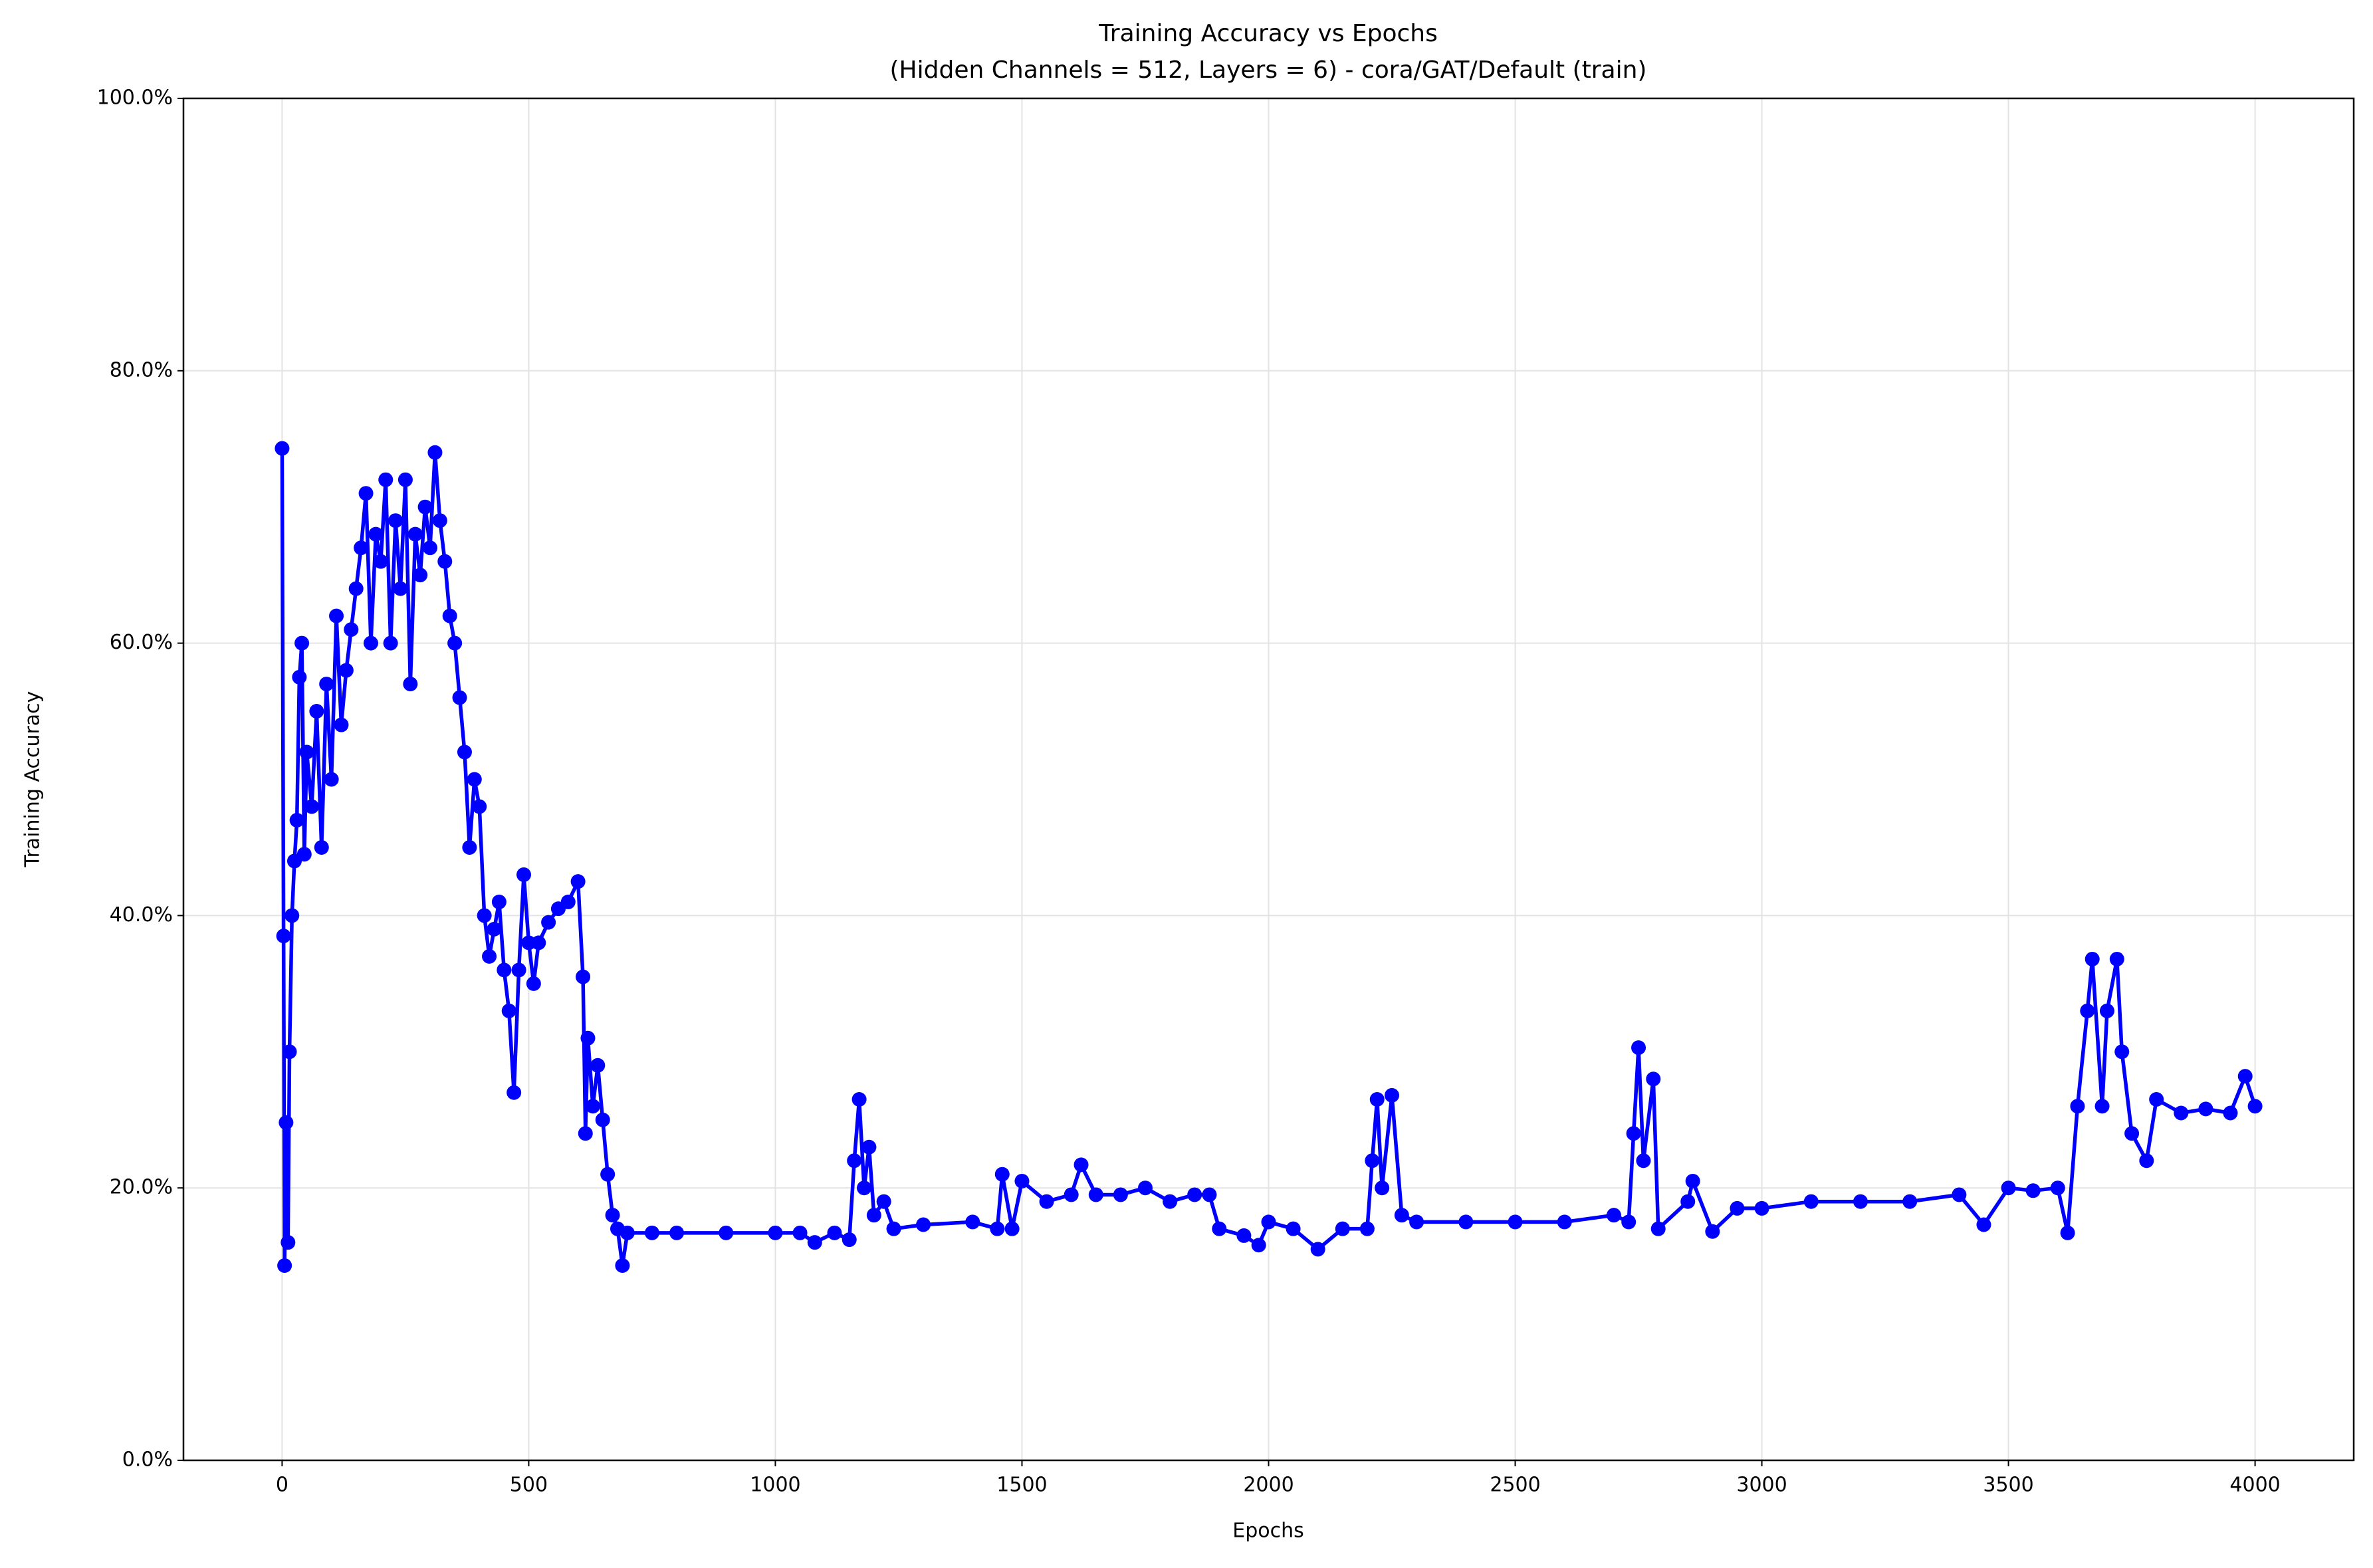 The height and width of the screenshot is (1568, 2373). I want to click on x-tick-label: 2500, so click(1515, 1485).